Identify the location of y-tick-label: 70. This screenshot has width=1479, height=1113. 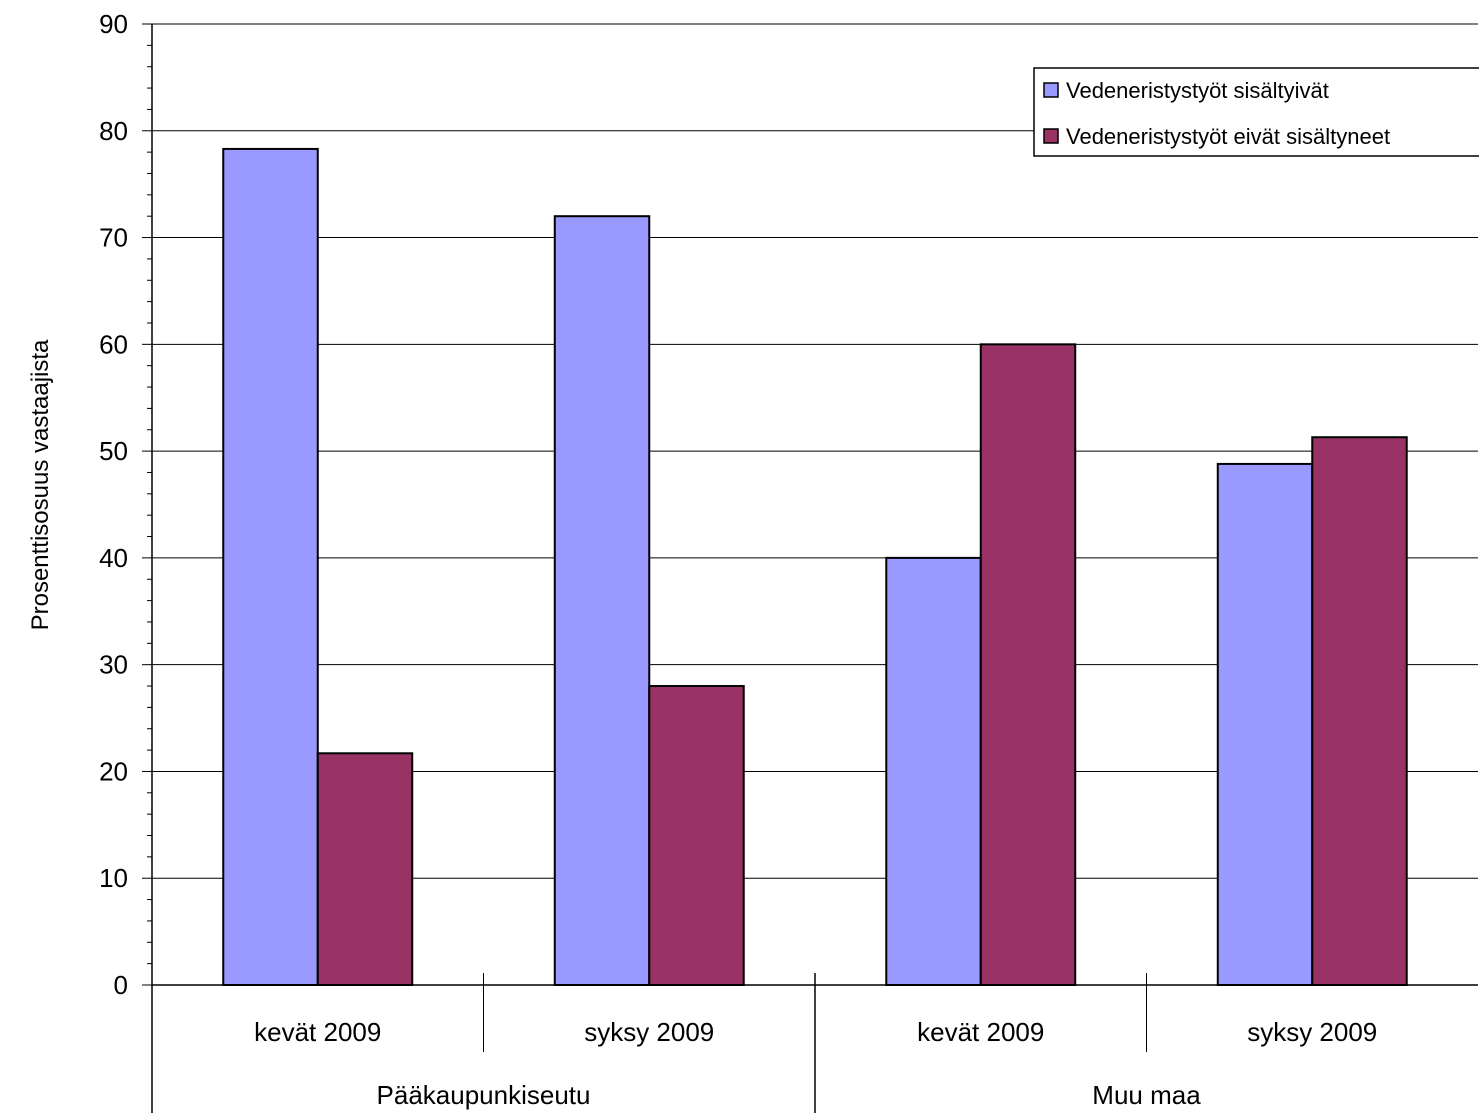
(113, 238).